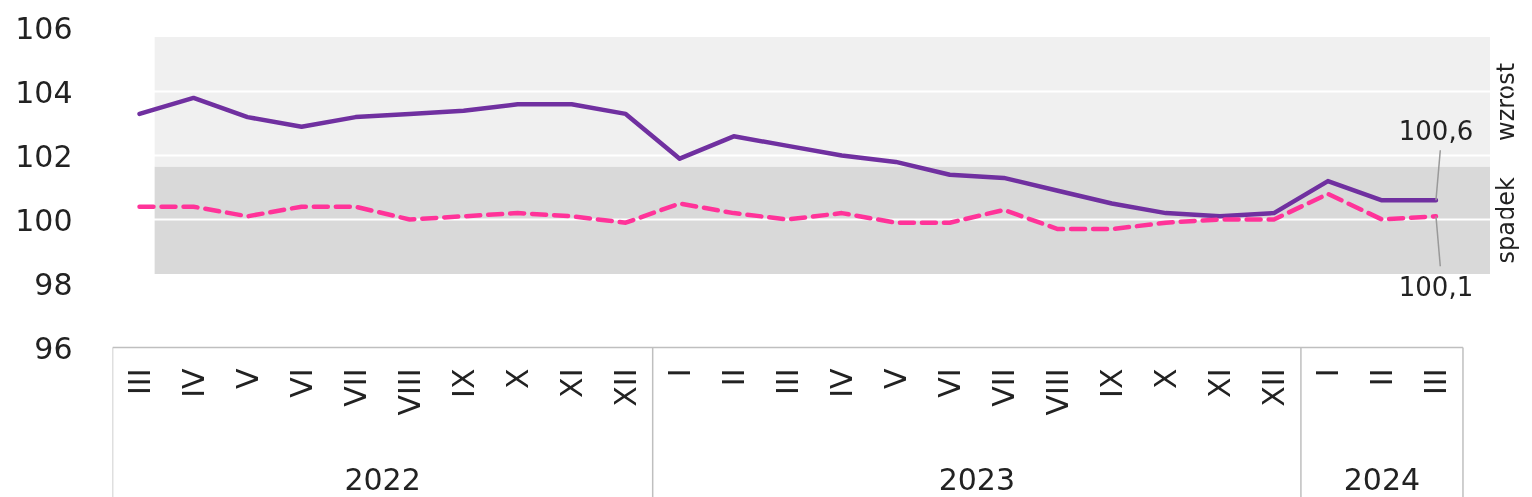  Describe the element at coordinates (44, 92) in the screenshot. I see `y-tick-label: 104` at that location.